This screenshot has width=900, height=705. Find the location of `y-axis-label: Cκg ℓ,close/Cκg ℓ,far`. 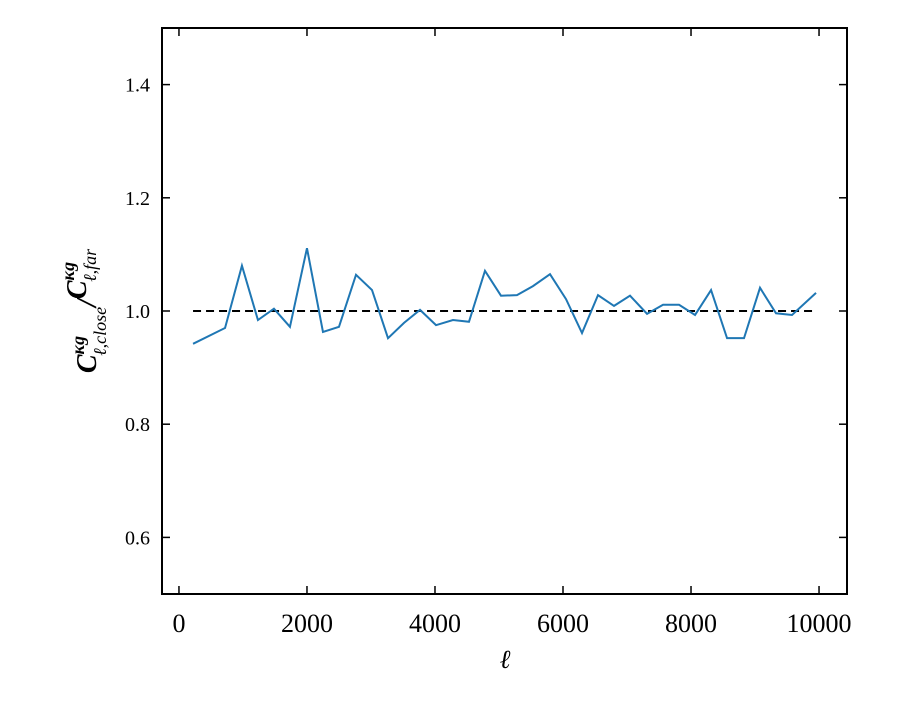

y-axis-label: Cκg ℓ,close/Cκg ℓ,far is located at coordinates (84, 310).